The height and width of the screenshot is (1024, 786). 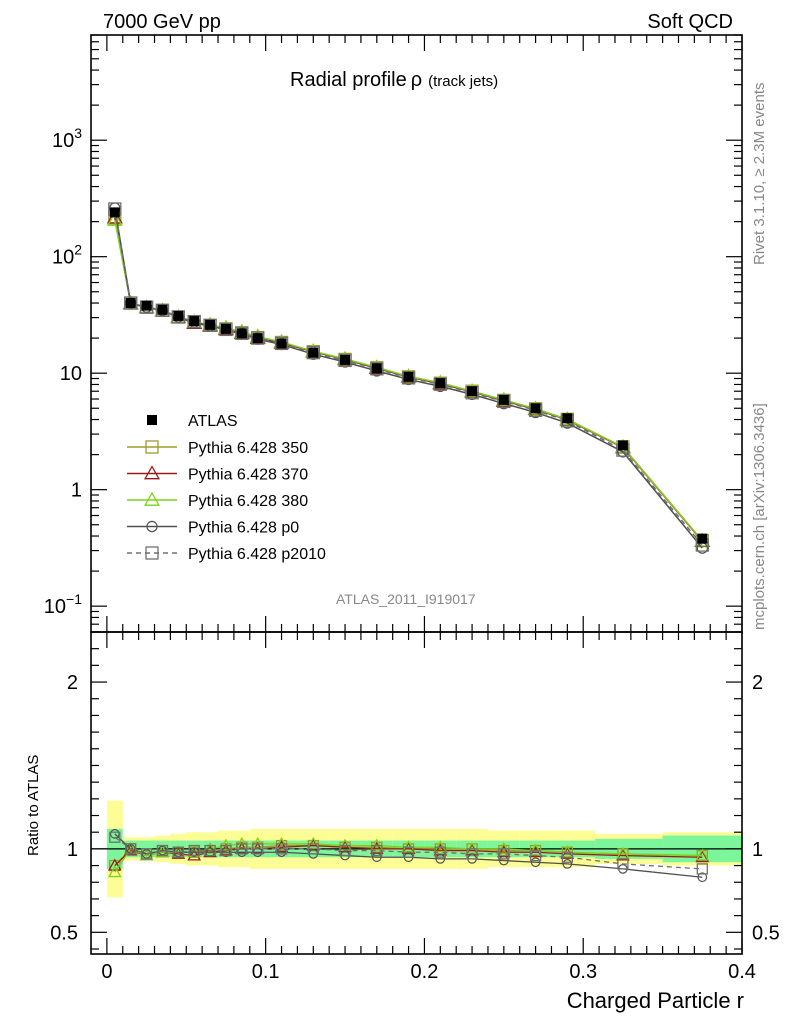 I want to click on chart-title-main: Radial profile, so click(x=348, y=80).